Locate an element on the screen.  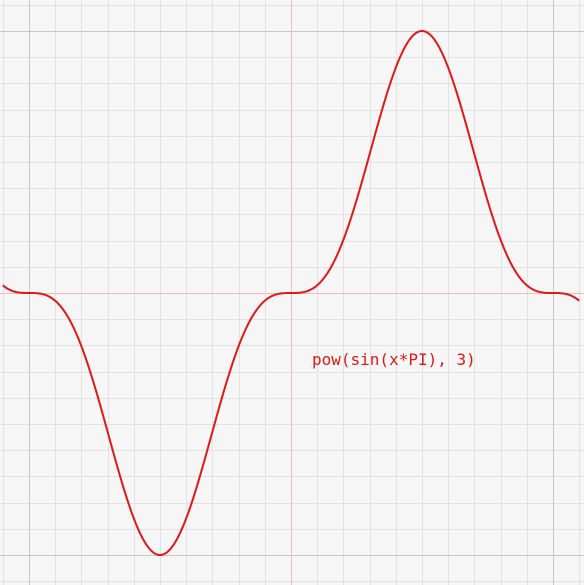
function-label: pow(sin(x*PI), 3) is located at coordinates (394, 359).